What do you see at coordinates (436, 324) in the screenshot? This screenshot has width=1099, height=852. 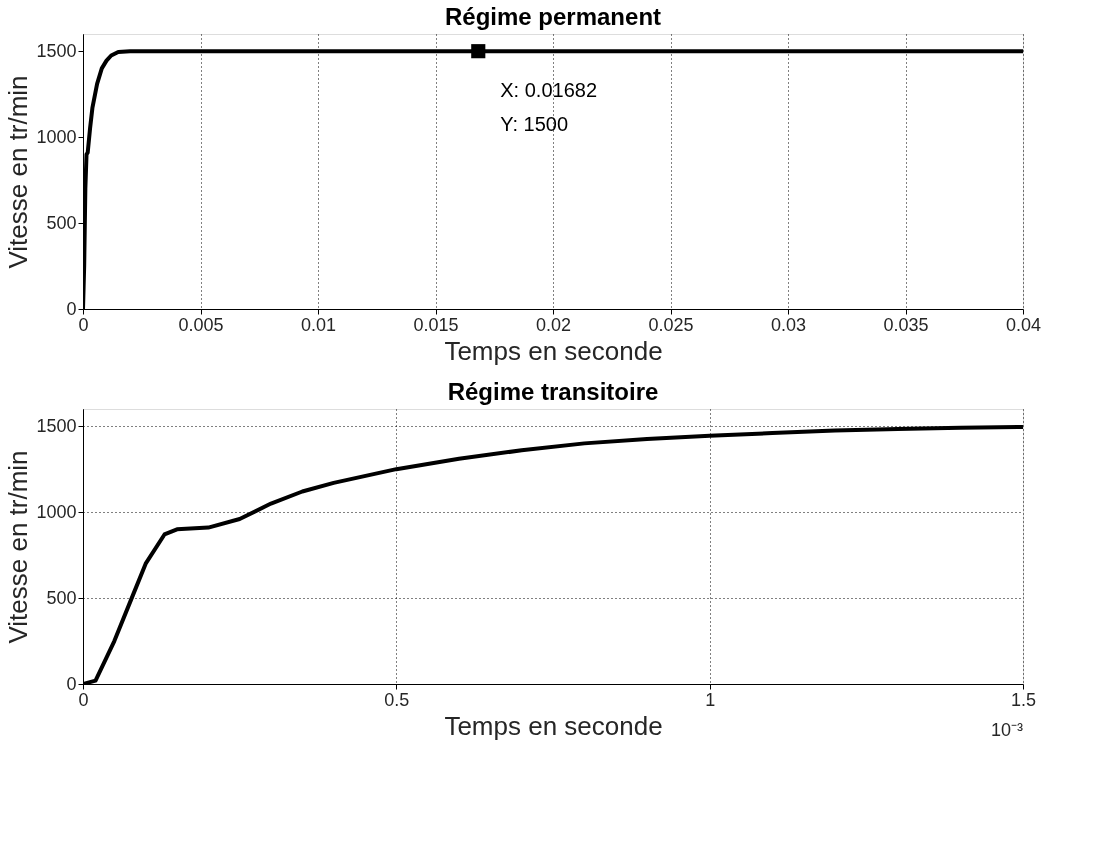 I see `x-tick-label: 0.015` at bounding box center [436, 324].